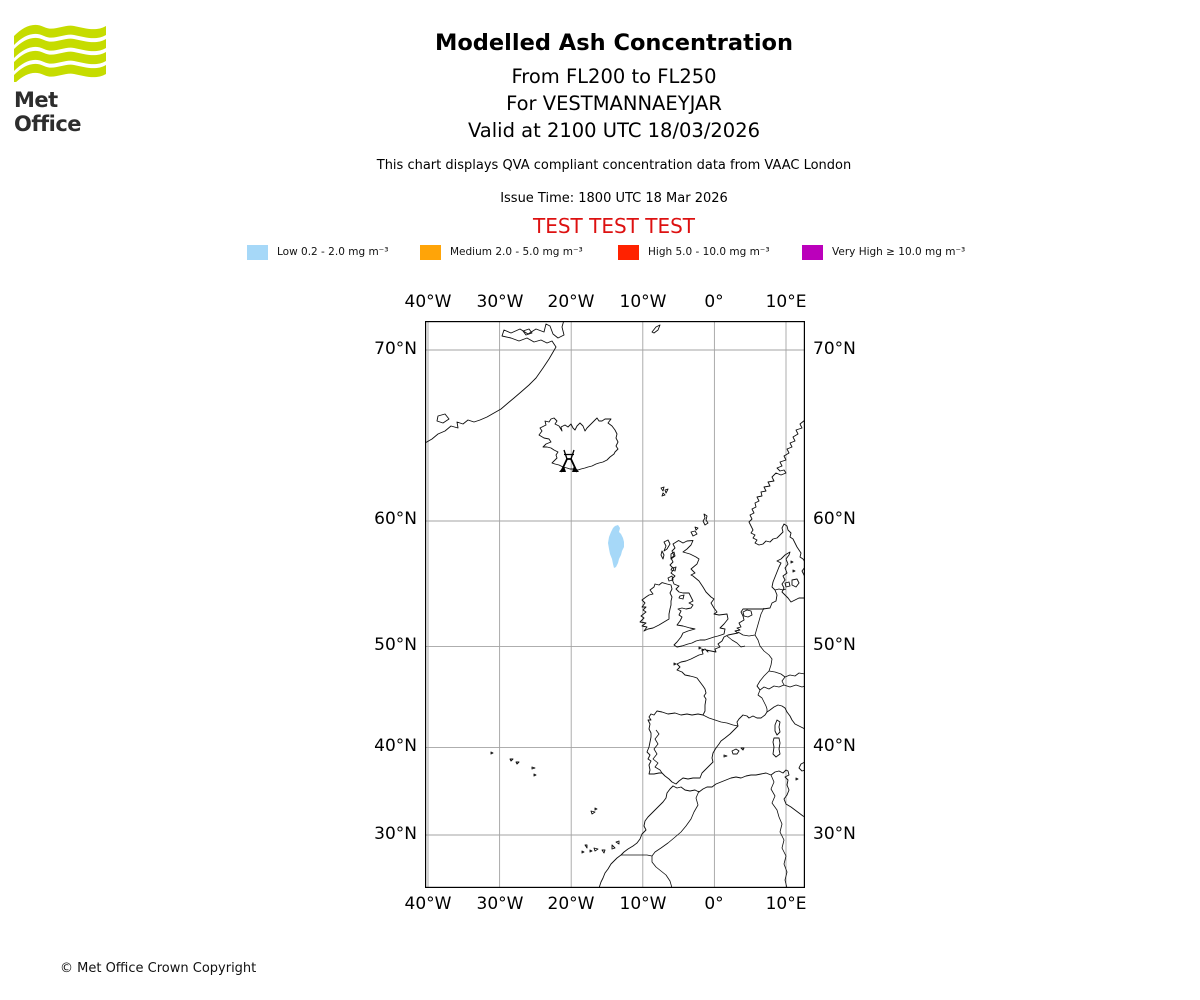 Image resolution: width=1200 pixels, height=1000 pixels. Describe the element at coordinates (60, 54) in the screenshot. I see `met-office-waves-icon` at that location.